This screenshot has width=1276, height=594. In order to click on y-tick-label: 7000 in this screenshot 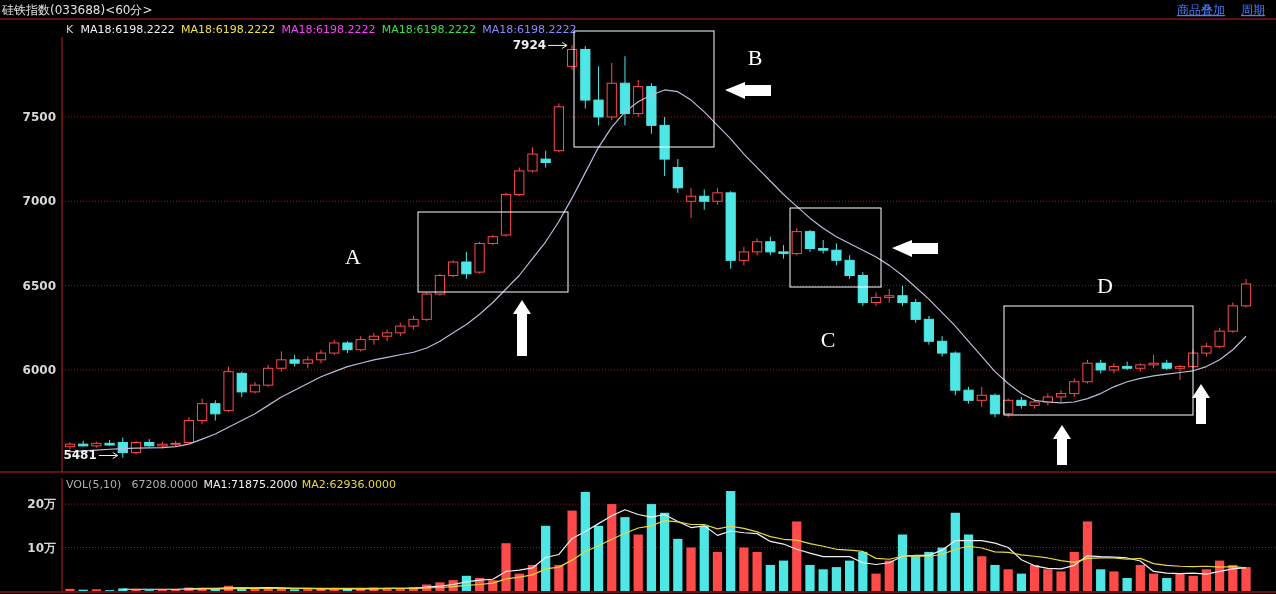, I will do `click(39, 201)`.